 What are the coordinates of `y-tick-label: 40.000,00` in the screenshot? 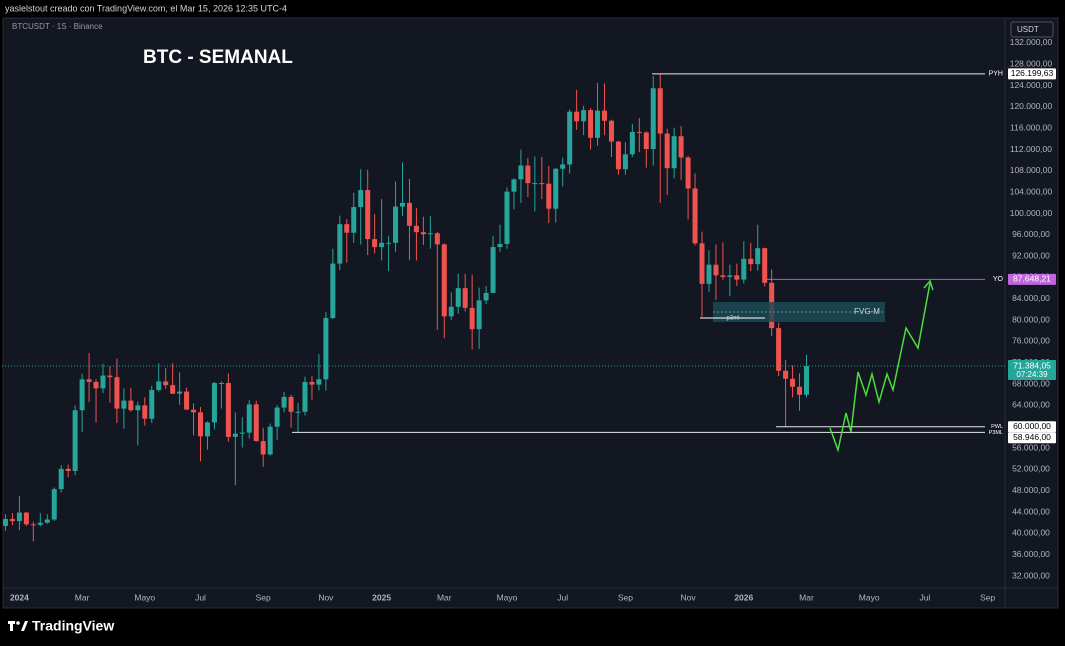 It's located at (1031, 533).